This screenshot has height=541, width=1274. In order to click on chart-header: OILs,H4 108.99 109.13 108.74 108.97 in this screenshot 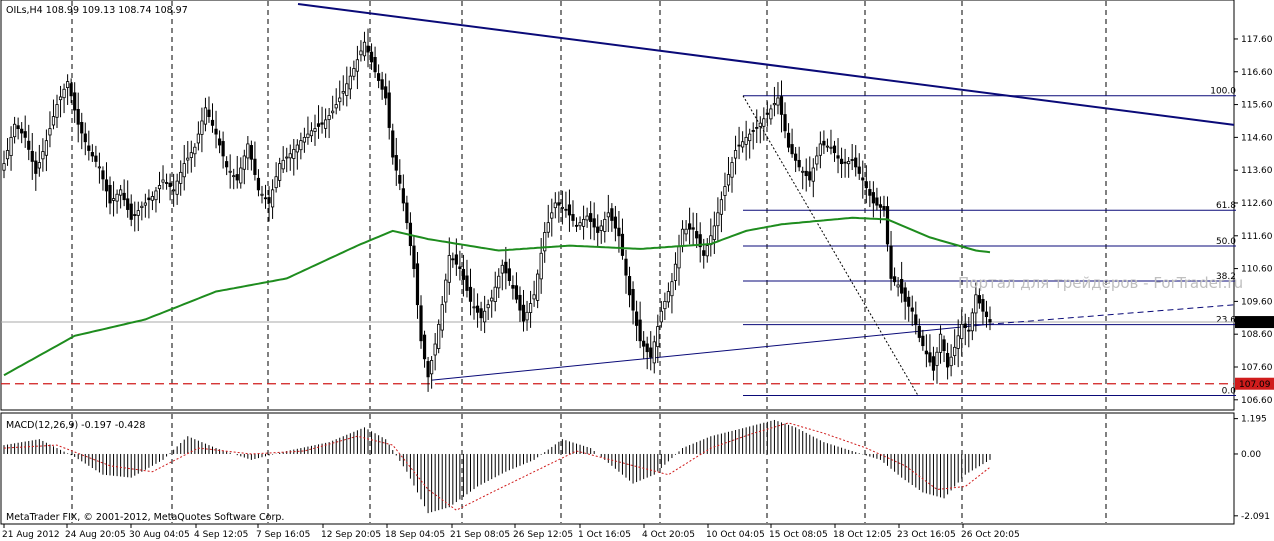, I will do `click(97, 10)`.